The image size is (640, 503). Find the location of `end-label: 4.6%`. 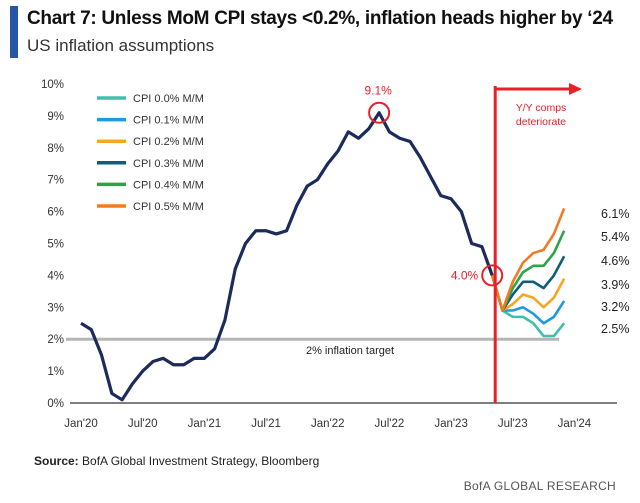

end-label: 4.6% is located at coordinates (615, 261).